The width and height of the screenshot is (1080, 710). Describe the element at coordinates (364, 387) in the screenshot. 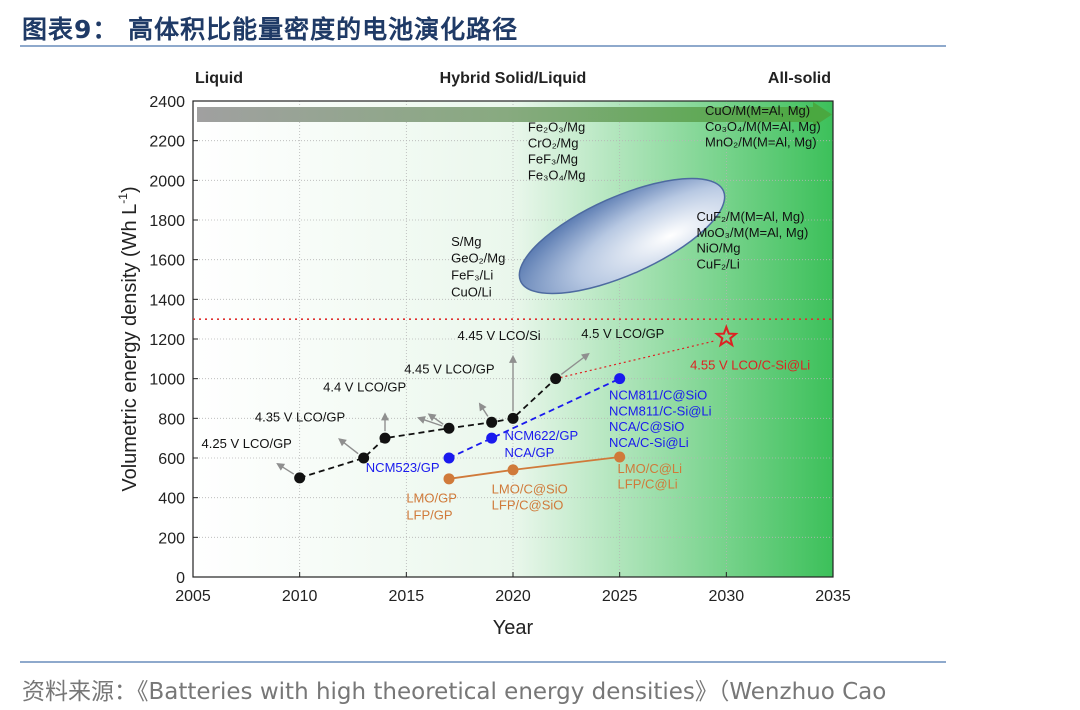

I see `annotation-a3: 4.4 V LCO/GP` at that location.